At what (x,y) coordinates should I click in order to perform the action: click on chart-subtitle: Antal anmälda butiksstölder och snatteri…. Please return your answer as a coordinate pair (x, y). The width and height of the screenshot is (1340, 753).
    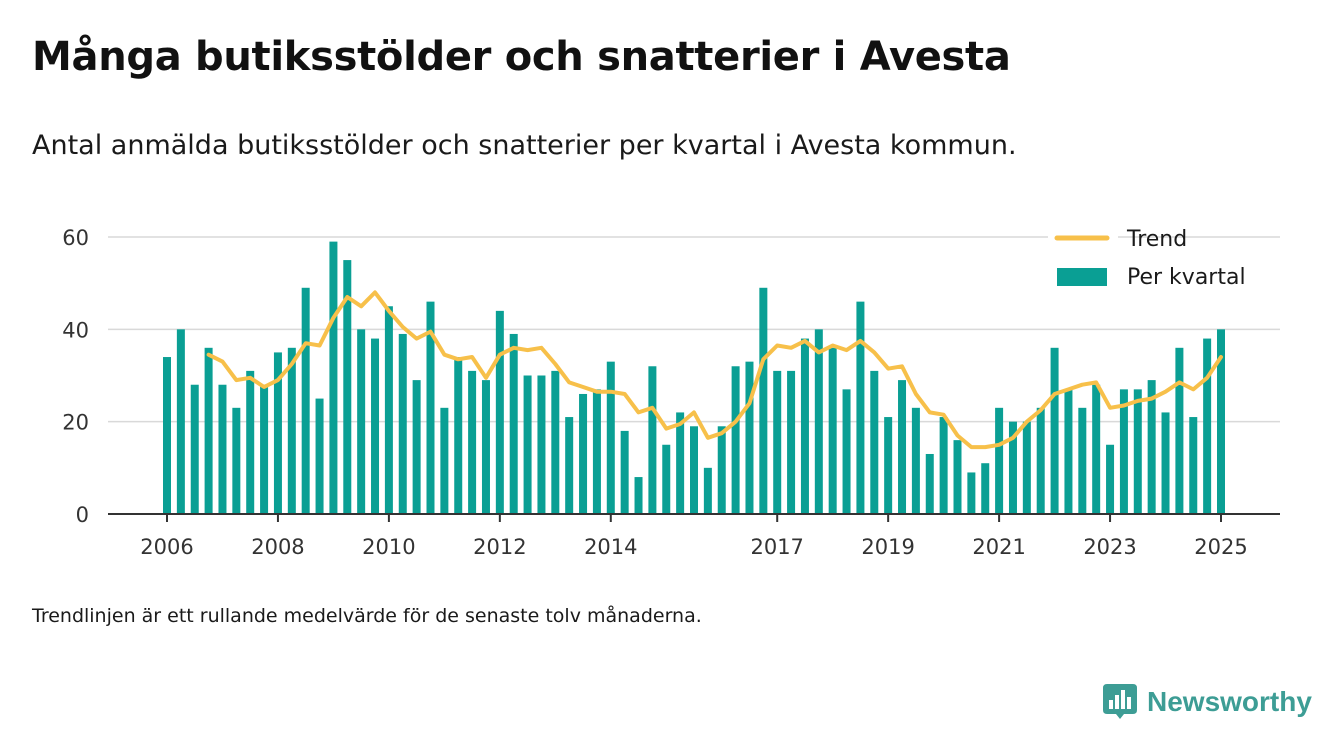
    Looking at the image, I should click on (524, 145).